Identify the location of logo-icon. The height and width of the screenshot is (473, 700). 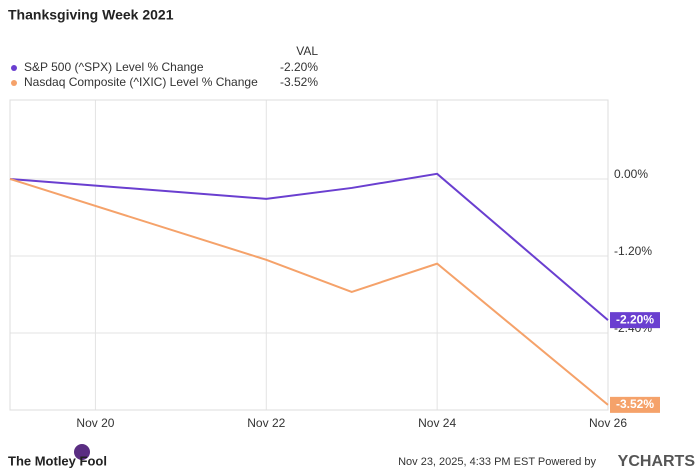
(82, 452).